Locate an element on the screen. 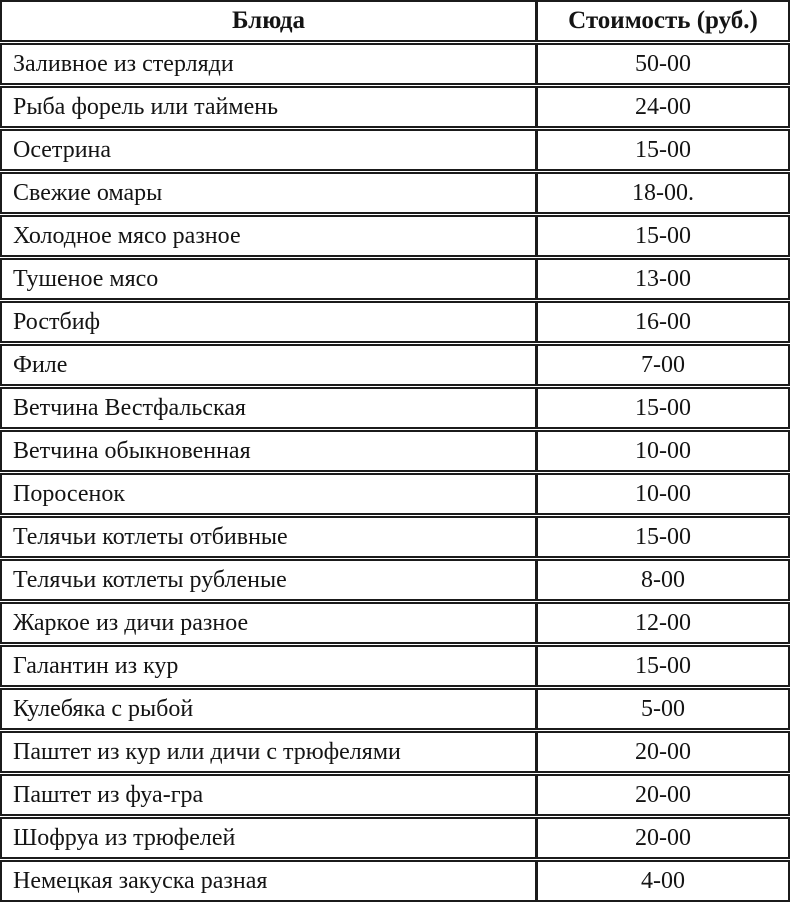 The width and height of the screenshot is (790, 902). dish-name-cell: Свежие омары is located at coordinates (270, 193).